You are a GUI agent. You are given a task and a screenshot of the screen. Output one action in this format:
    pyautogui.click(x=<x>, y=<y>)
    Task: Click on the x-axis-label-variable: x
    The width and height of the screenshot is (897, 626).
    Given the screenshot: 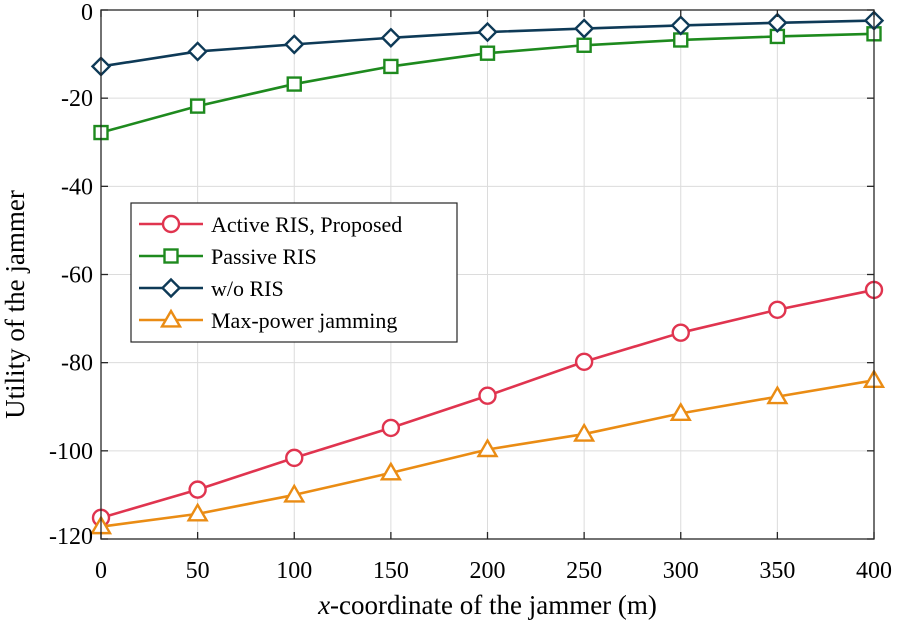 What is the action you would take?
    pyautogui.click(x=323, y=605)
    